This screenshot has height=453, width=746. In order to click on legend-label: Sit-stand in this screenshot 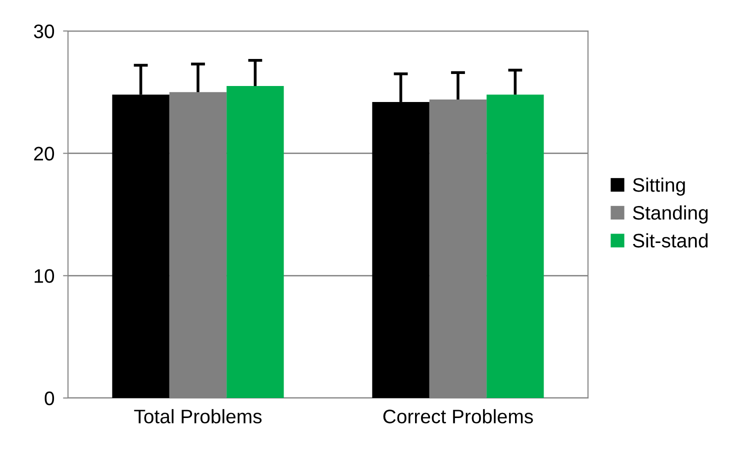, I will do `click(670, 240)`.